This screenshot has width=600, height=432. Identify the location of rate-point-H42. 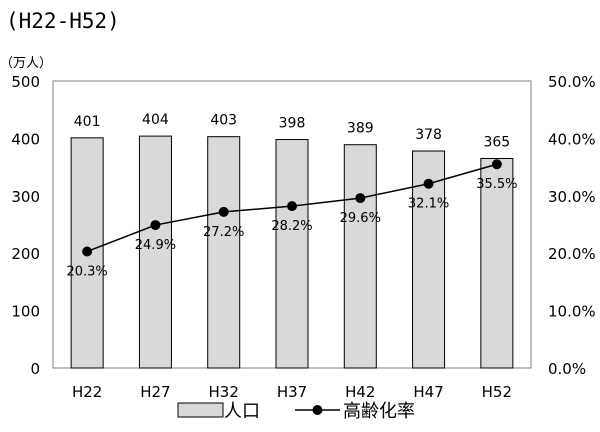
(360, 198).